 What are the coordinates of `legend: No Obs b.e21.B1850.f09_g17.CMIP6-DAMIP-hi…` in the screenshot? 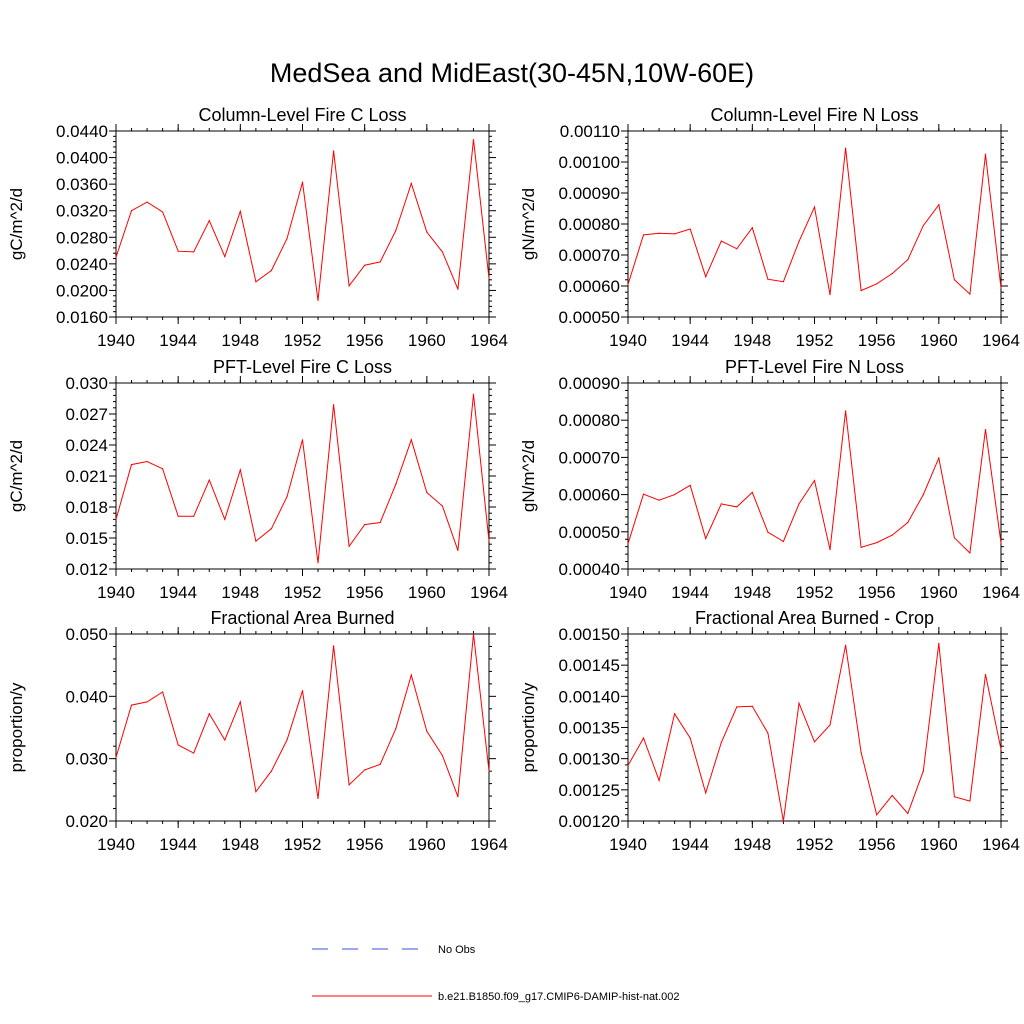 It's located at (496, 973).